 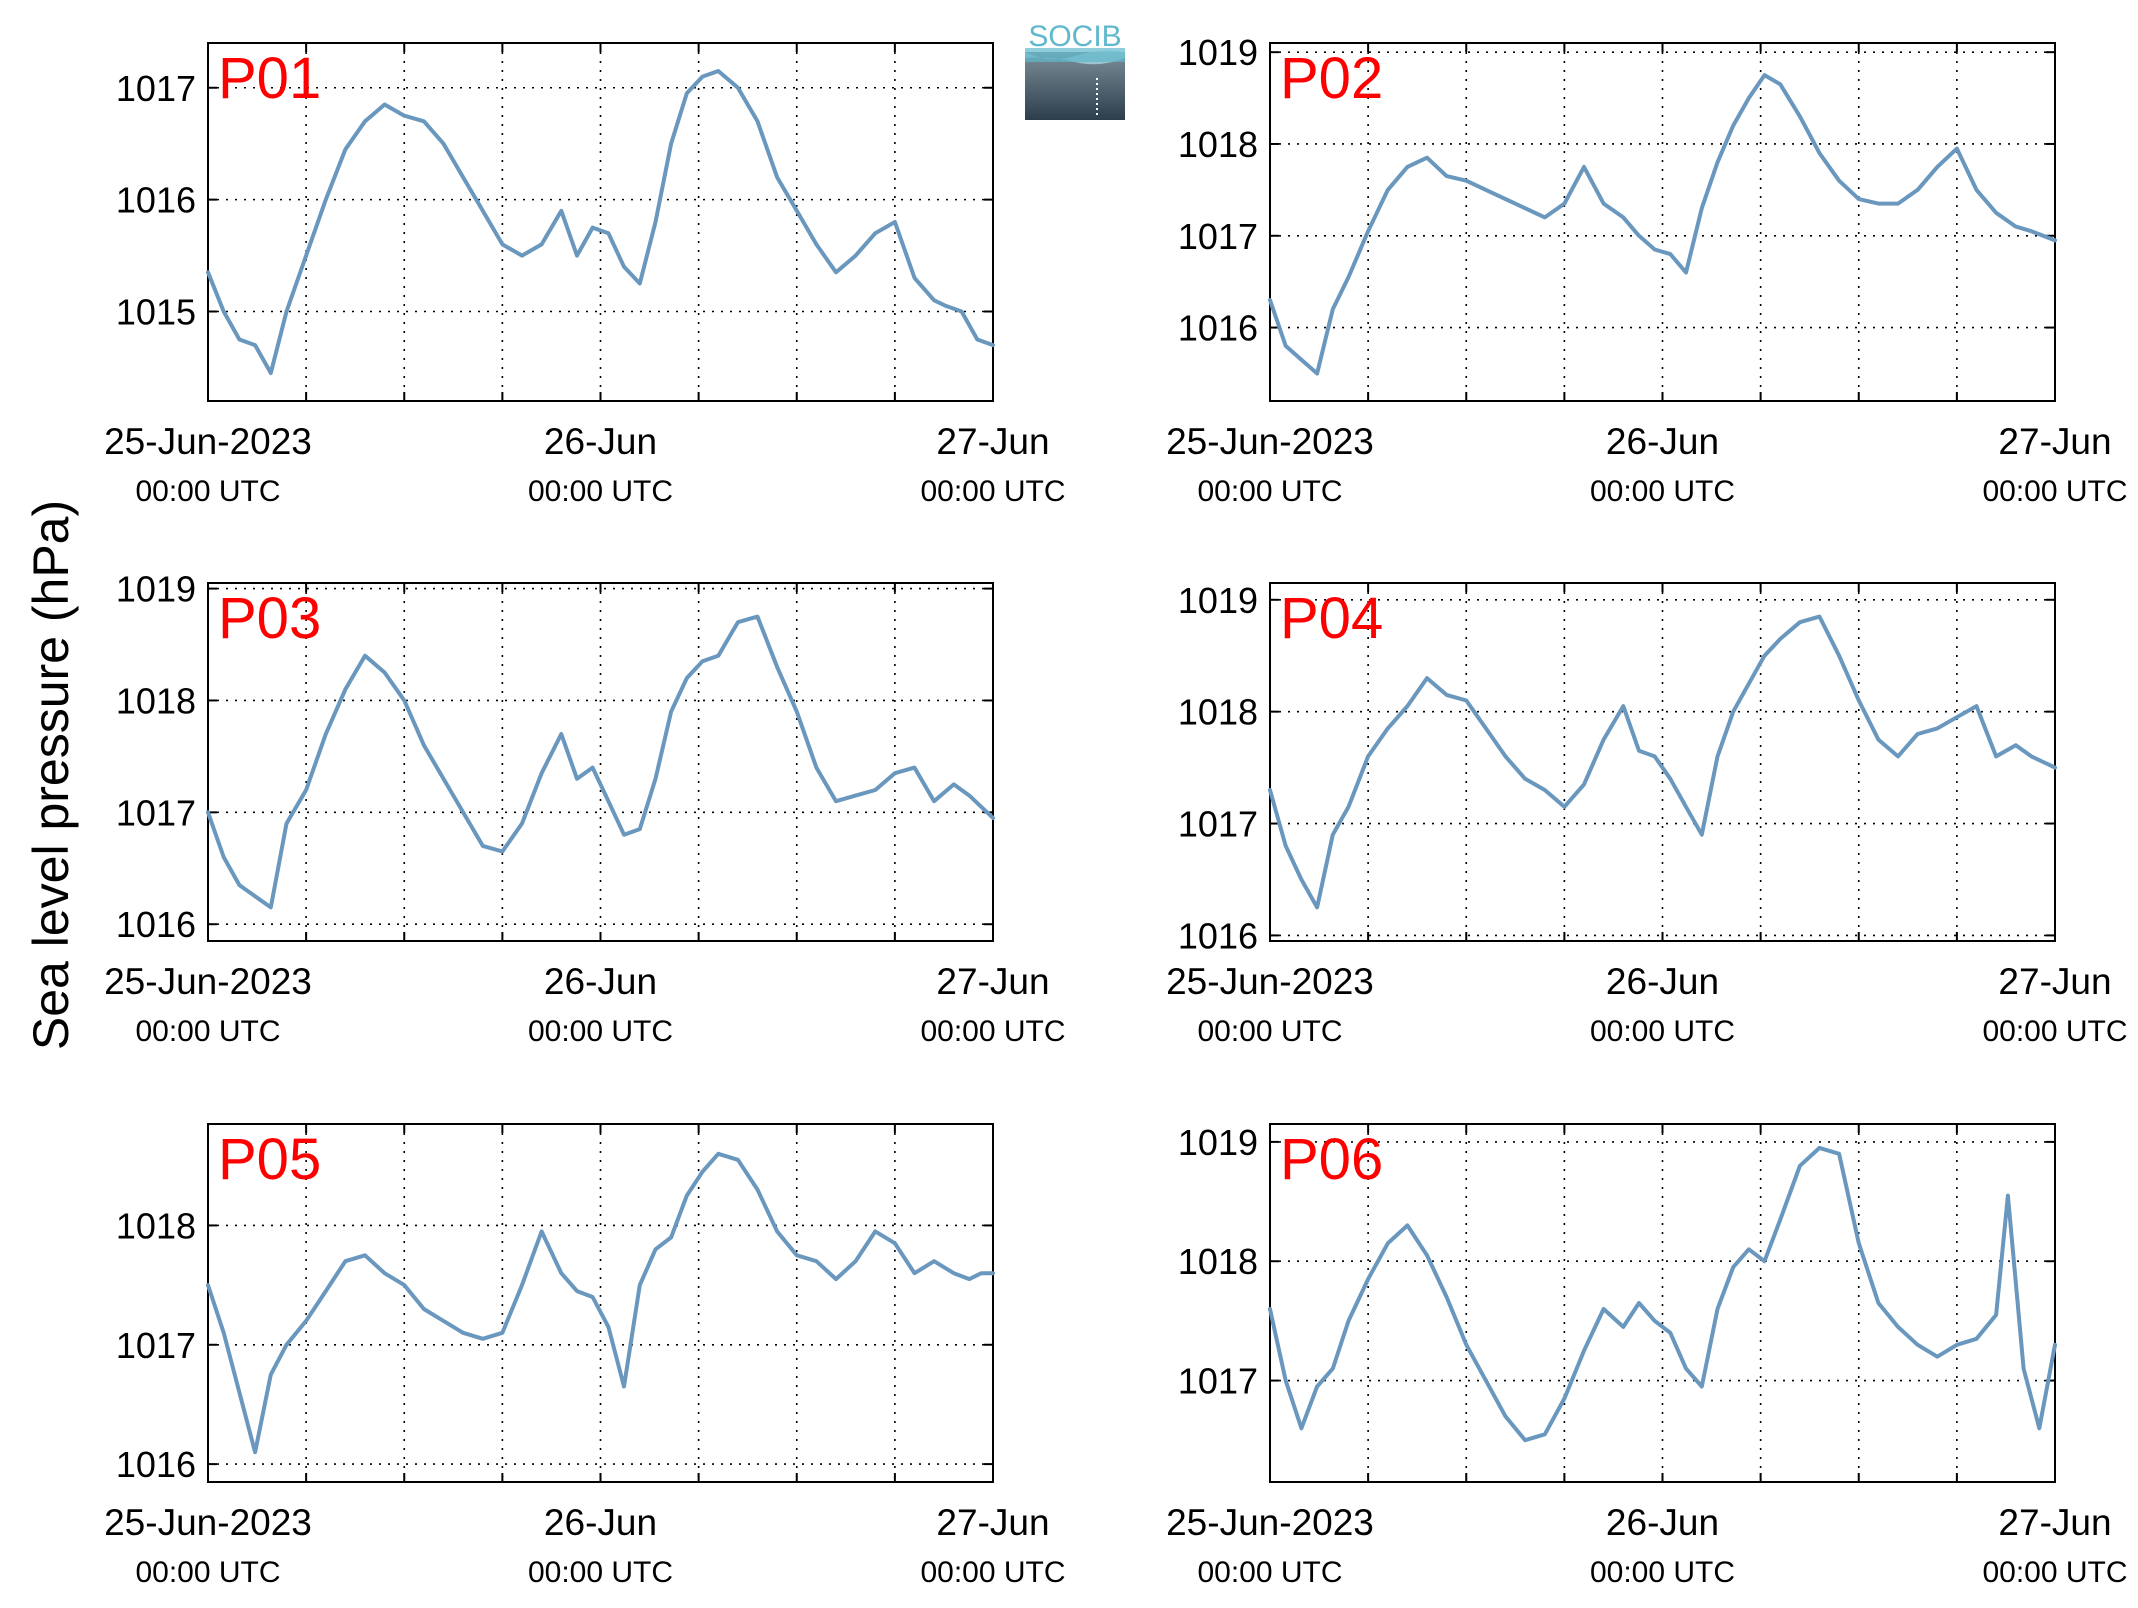 What do you see at coordinates (1074, 36) in the screenshot?
I see `socib-logo-text: SOCIB` at bounding box center [1074, 36].